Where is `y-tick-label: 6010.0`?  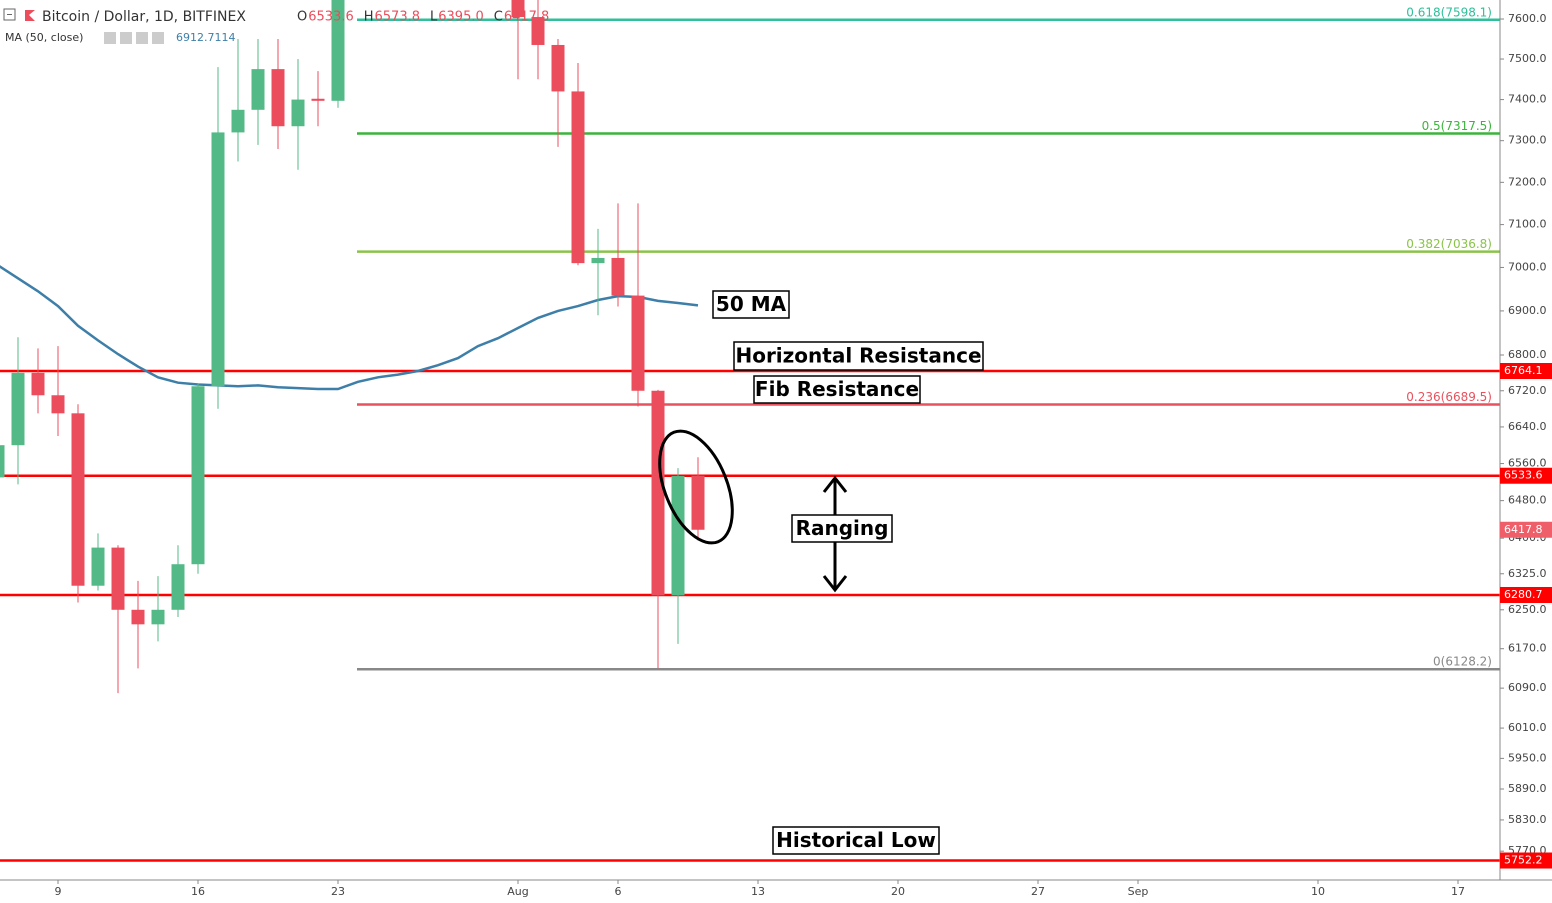
y-tick-label: 6010.0 is located at coordinates (1527, 727).